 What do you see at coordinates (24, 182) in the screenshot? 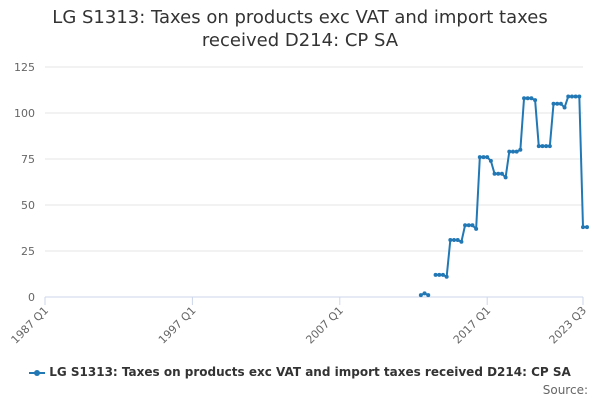
I see `y-axis: 0 25 50 75 100 125` at bounding box center [24, 182].